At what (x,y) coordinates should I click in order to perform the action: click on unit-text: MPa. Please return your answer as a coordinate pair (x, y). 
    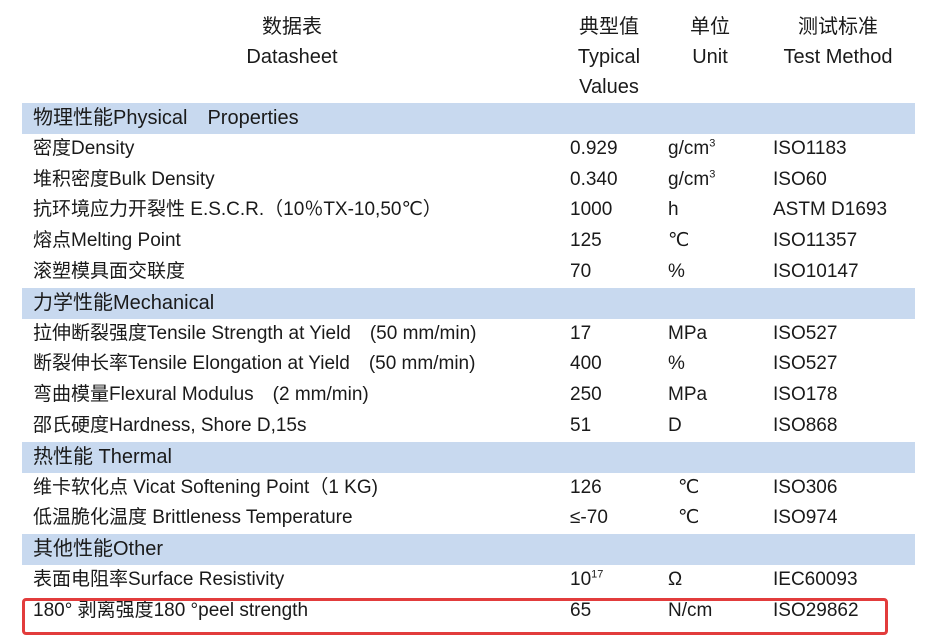
    Looking at the image, I should click on (688, 395).